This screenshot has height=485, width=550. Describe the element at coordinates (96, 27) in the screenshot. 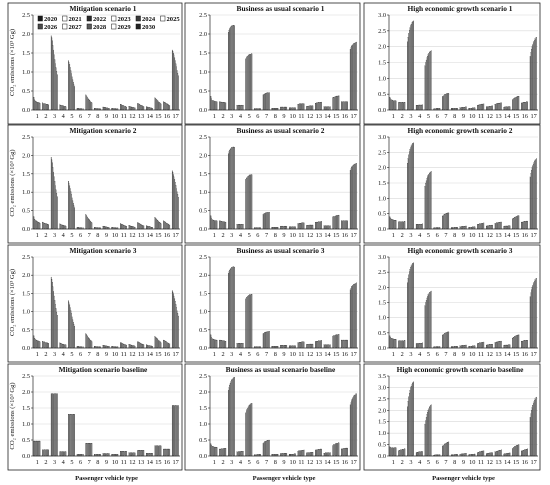

I see `legend-item-2028: 2028` at that location.